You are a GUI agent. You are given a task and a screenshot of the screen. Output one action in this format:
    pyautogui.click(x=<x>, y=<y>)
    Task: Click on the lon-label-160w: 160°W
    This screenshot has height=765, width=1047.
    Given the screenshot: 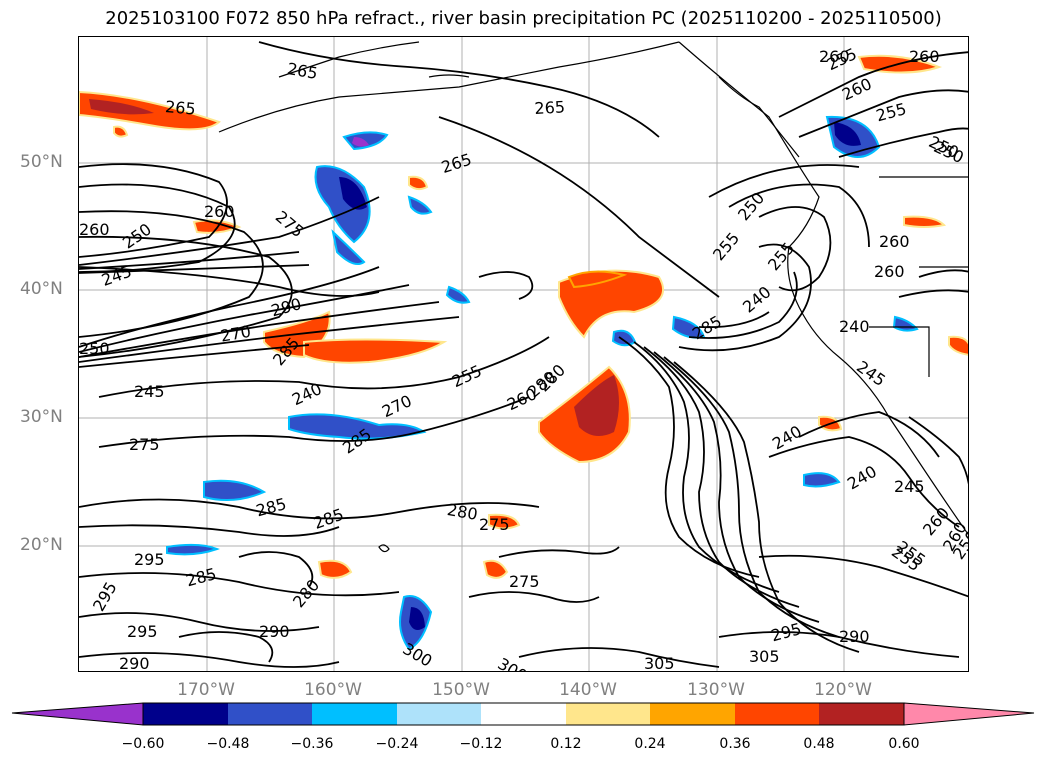 What is the action you would take?
    pyautogui.click(x=333, y=690)
    